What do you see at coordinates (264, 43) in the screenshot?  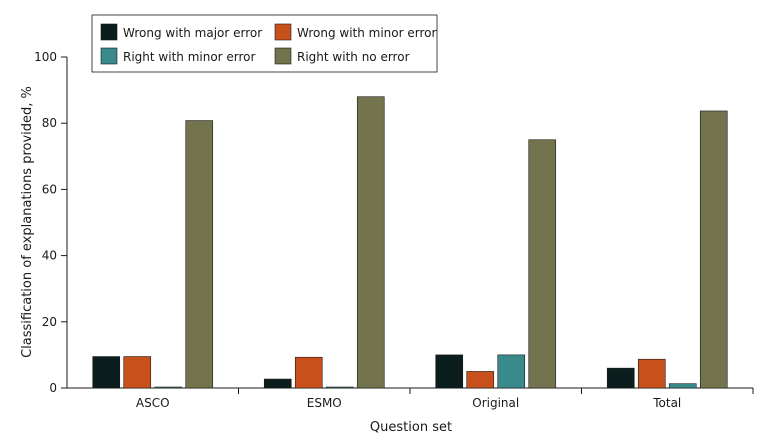 I see `legend-box` at bounding box center [264, 43].